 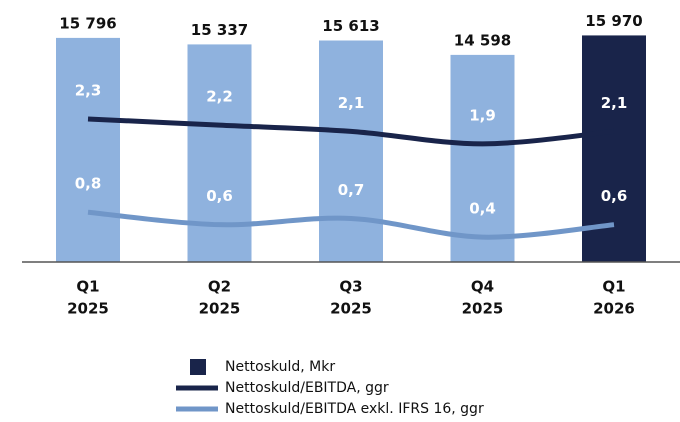 What do you see at coordinates (482, 287) in the screenshot?
I see `x-tick-label: Q4` at bounding box center [482, 287].